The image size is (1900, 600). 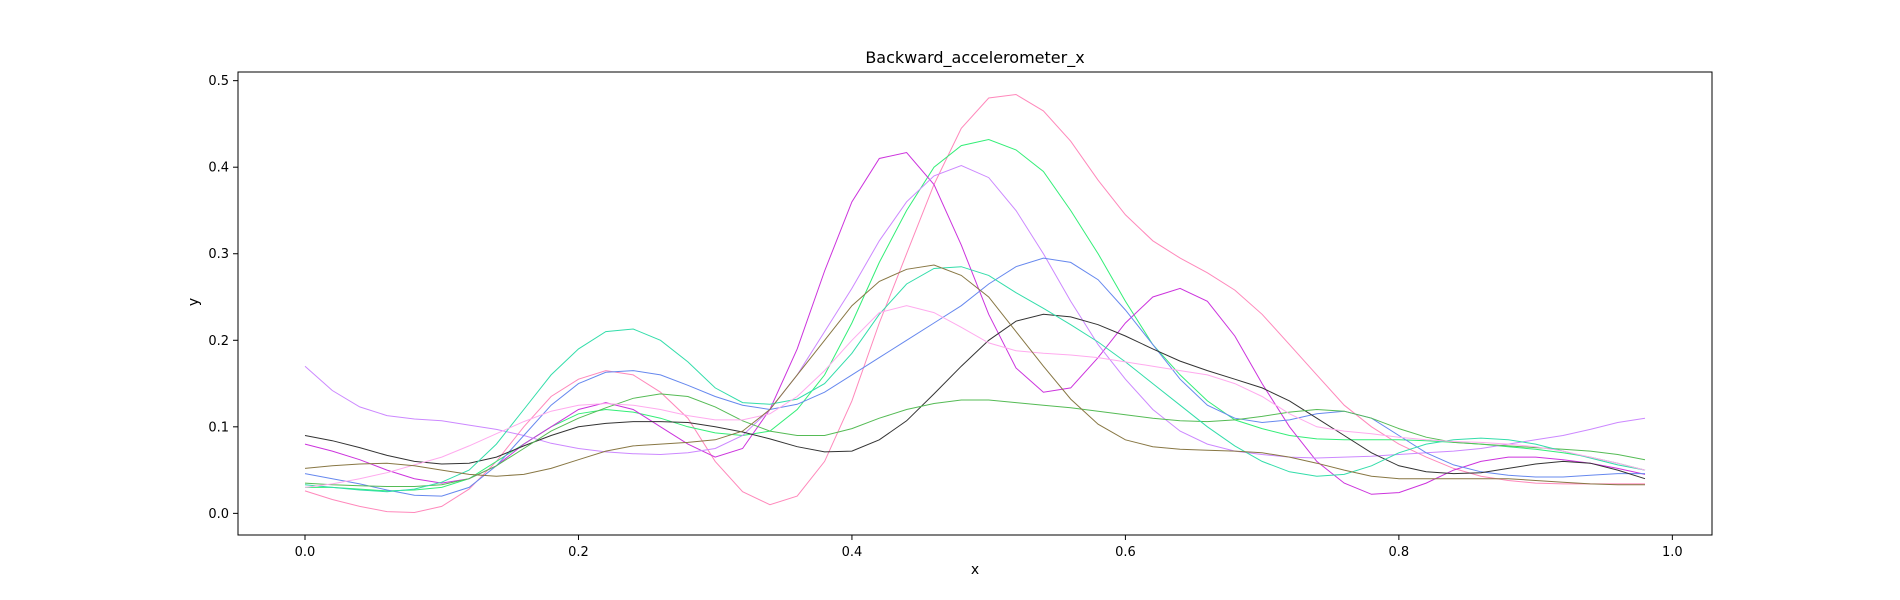 I want to click on y-tick-label: 0.0, so click(x=218, y=514).